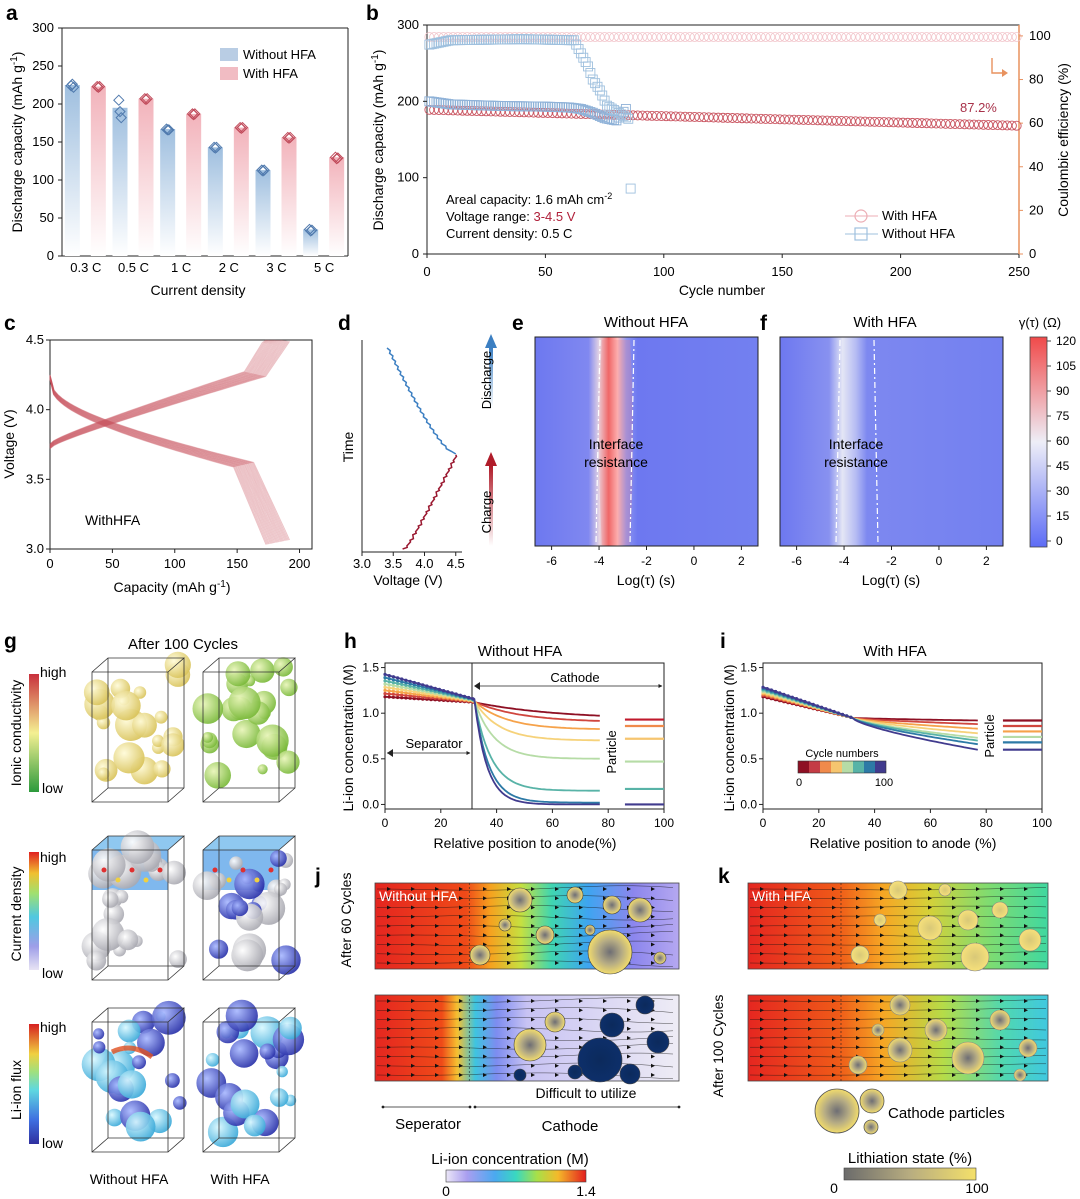 This screenshot has height=1199, width=1080. I want to click on x-axis-label-b: Cycle number, so click(722, 290).